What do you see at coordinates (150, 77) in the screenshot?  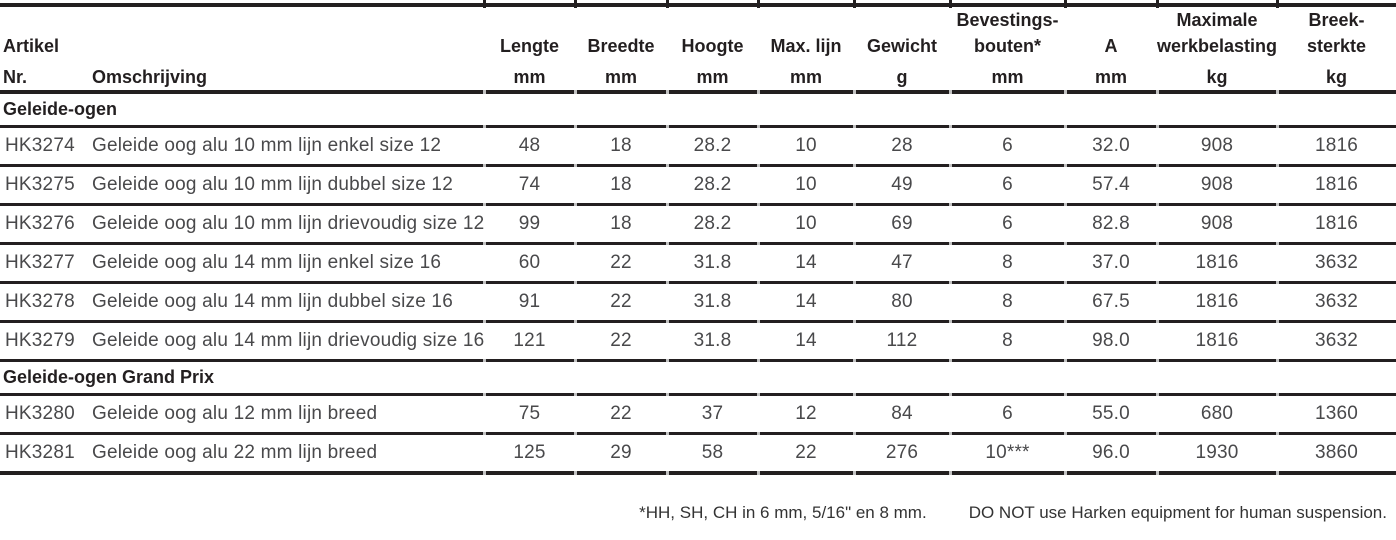 I see `column-header-unit: Omschrijving` at bounding box center [150, 77].